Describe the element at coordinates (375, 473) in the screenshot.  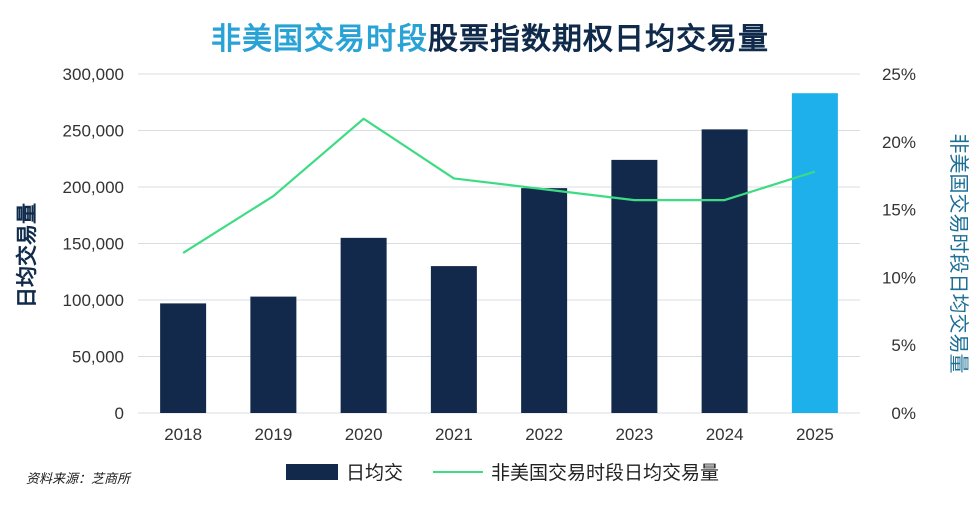
I see `legend-bar-label: 日均交` at that location.